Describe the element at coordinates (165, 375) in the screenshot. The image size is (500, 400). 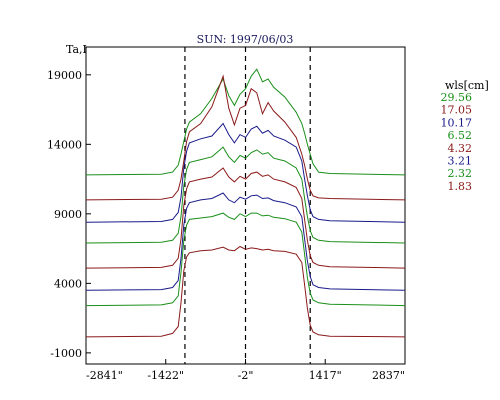
I see `x-tick-label: -1422"` at that location.